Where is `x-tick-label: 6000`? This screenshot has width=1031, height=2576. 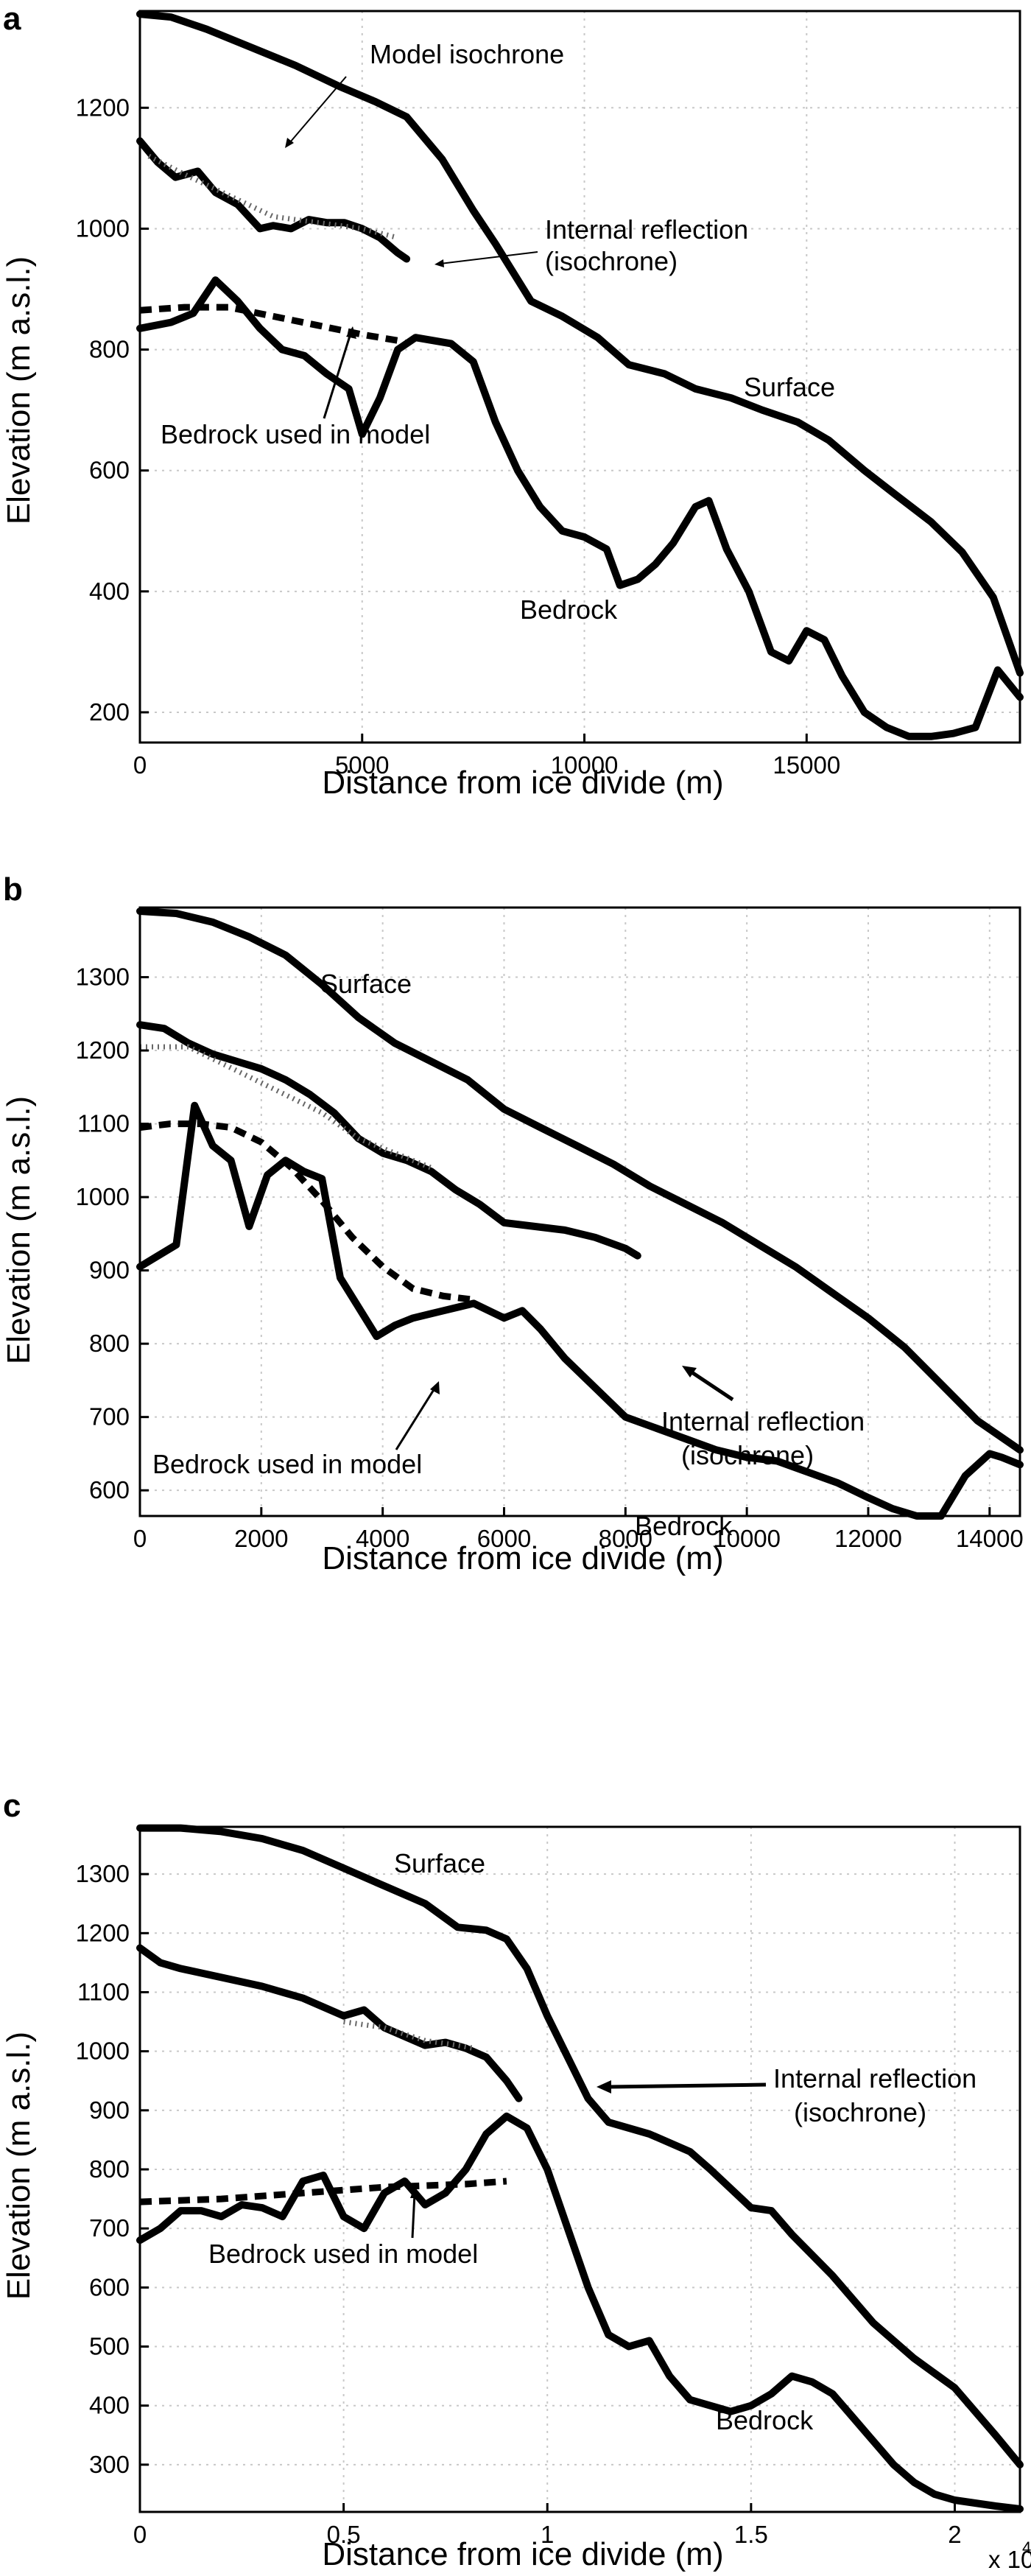 x-tick-label: 6000 is located at coordinates (504, 1539).